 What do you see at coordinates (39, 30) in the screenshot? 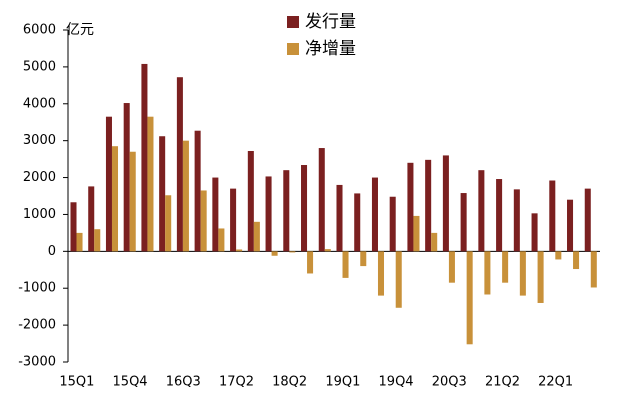
I see `y-tick-label: 6000` at bounding box center [39, 30].